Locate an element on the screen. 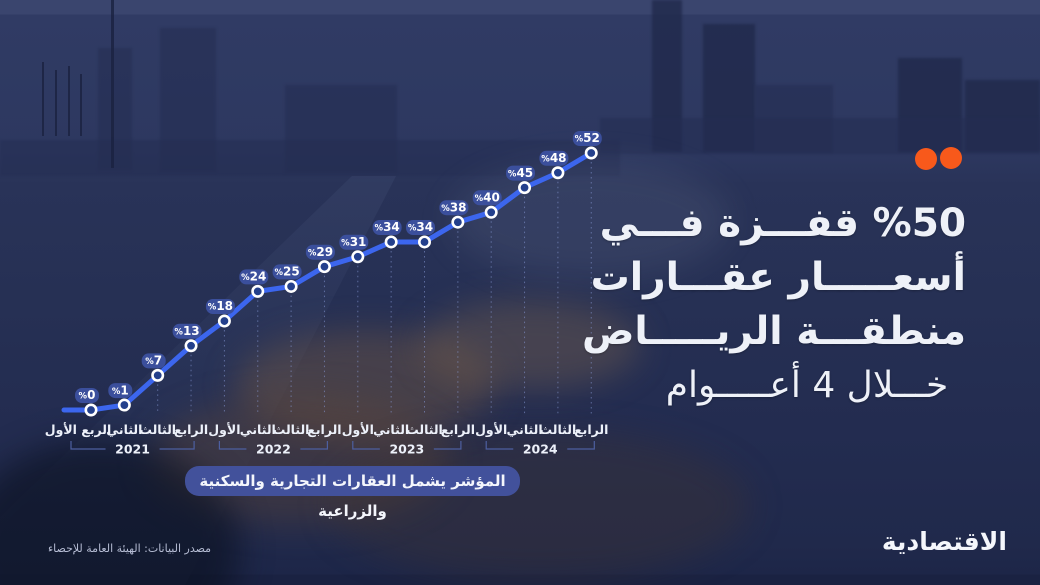 This screenshot has width=1040, height=585. value-badge-text: %31 is located at coordinates (353, 242).